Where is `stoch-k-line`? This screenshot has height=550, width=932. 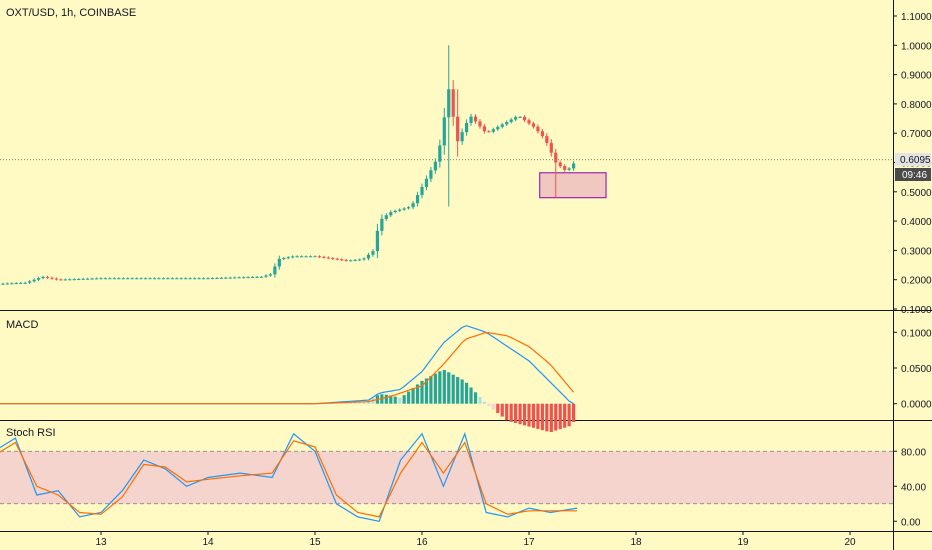 stoch-k-line is located at coordinates (289, 476).